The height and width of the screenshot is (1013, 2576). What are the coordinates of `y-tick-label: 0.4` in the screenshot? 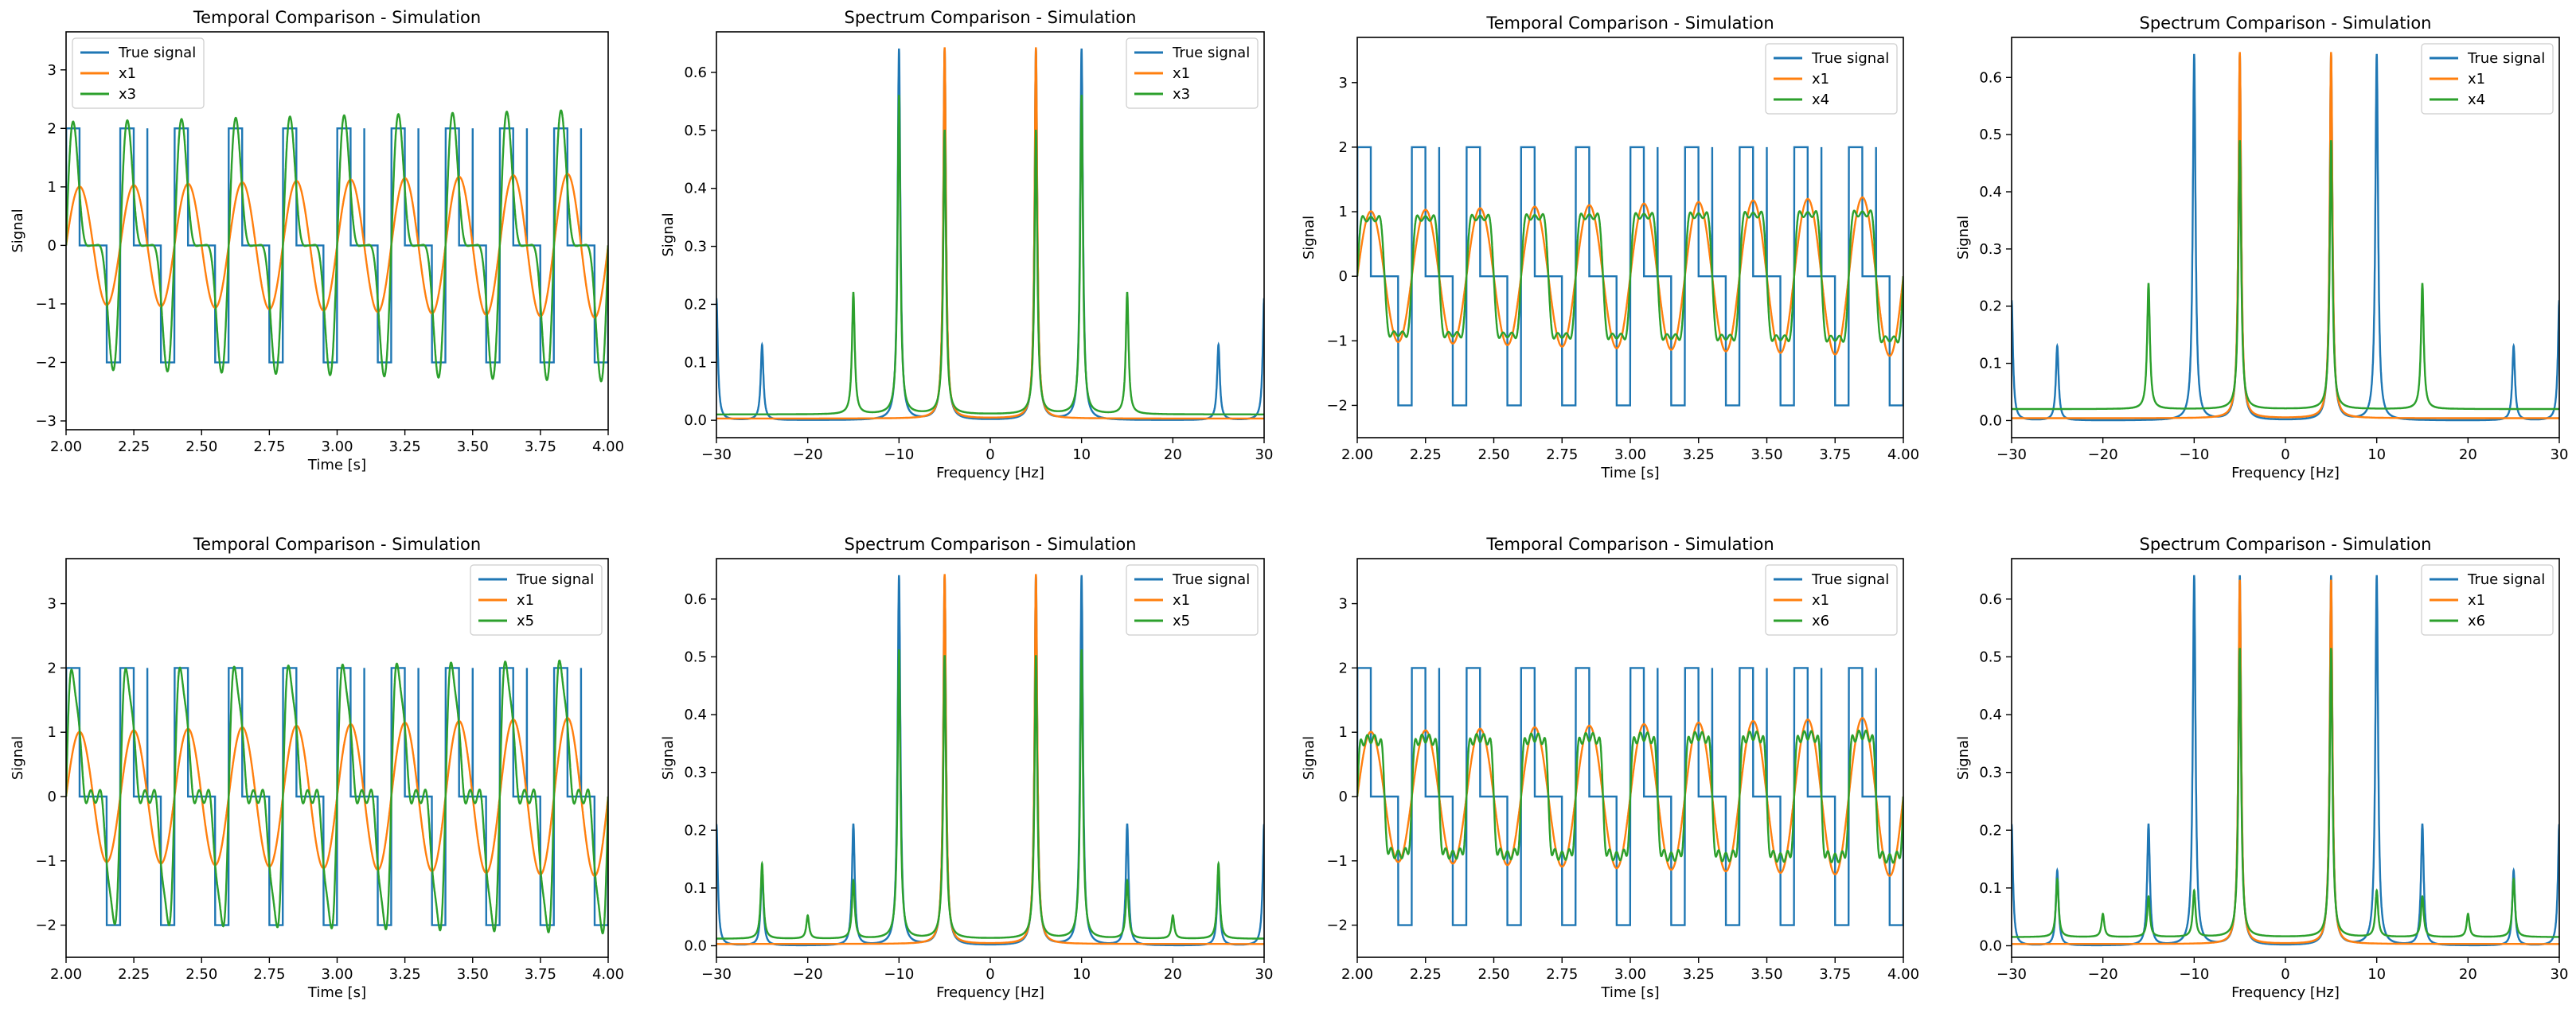 It's located at (695, 715).